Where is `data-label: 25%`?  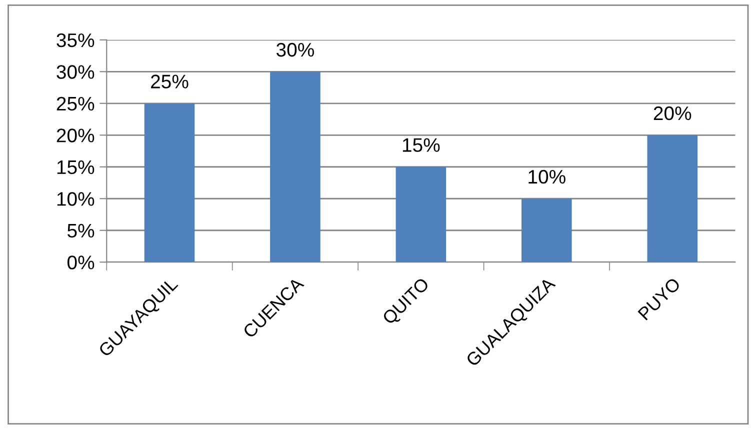
data-label: 25% is located at coordinates (169, 81).